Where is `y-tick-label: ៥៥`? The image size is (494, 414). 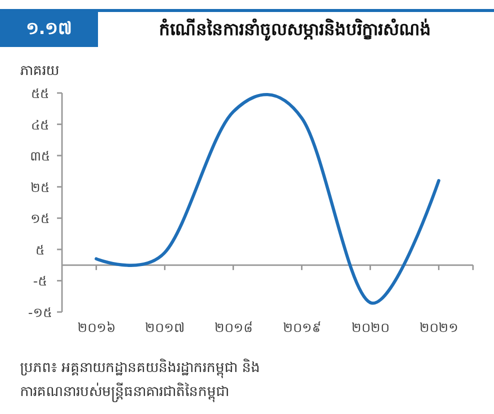 y-tick-label: ៥៥ is located at coordinates (40, 94).